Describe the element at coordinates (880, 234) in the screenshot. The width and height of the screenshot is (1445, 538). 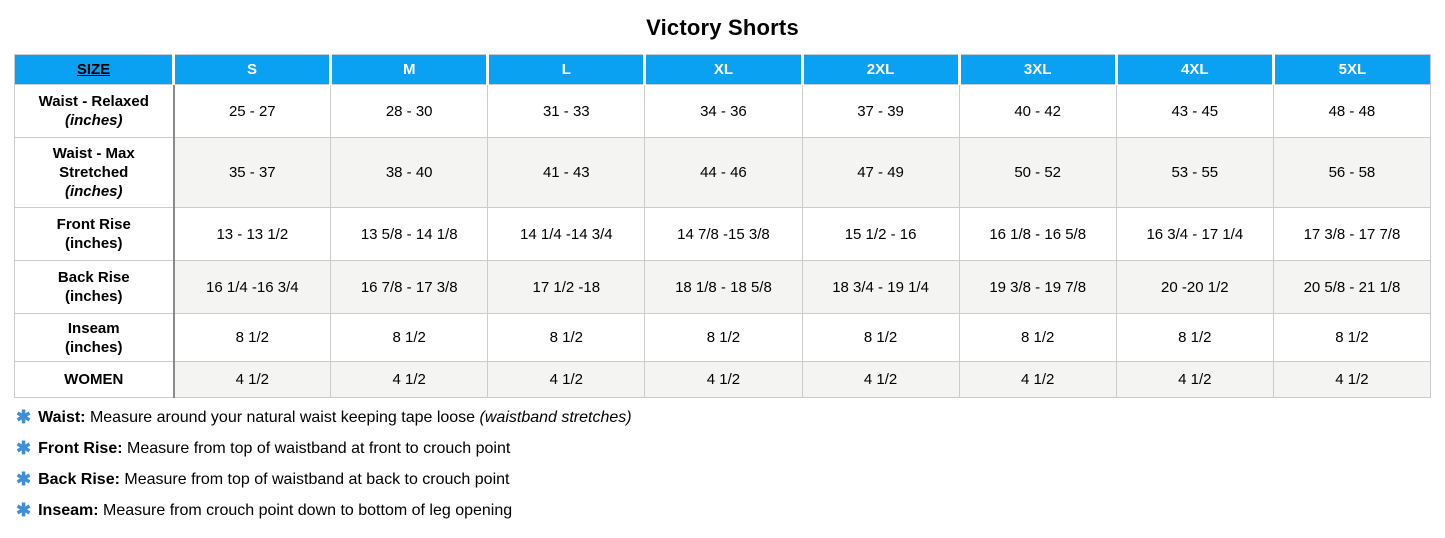
I see `table-cell: 15 1/2 - 16` at that location.